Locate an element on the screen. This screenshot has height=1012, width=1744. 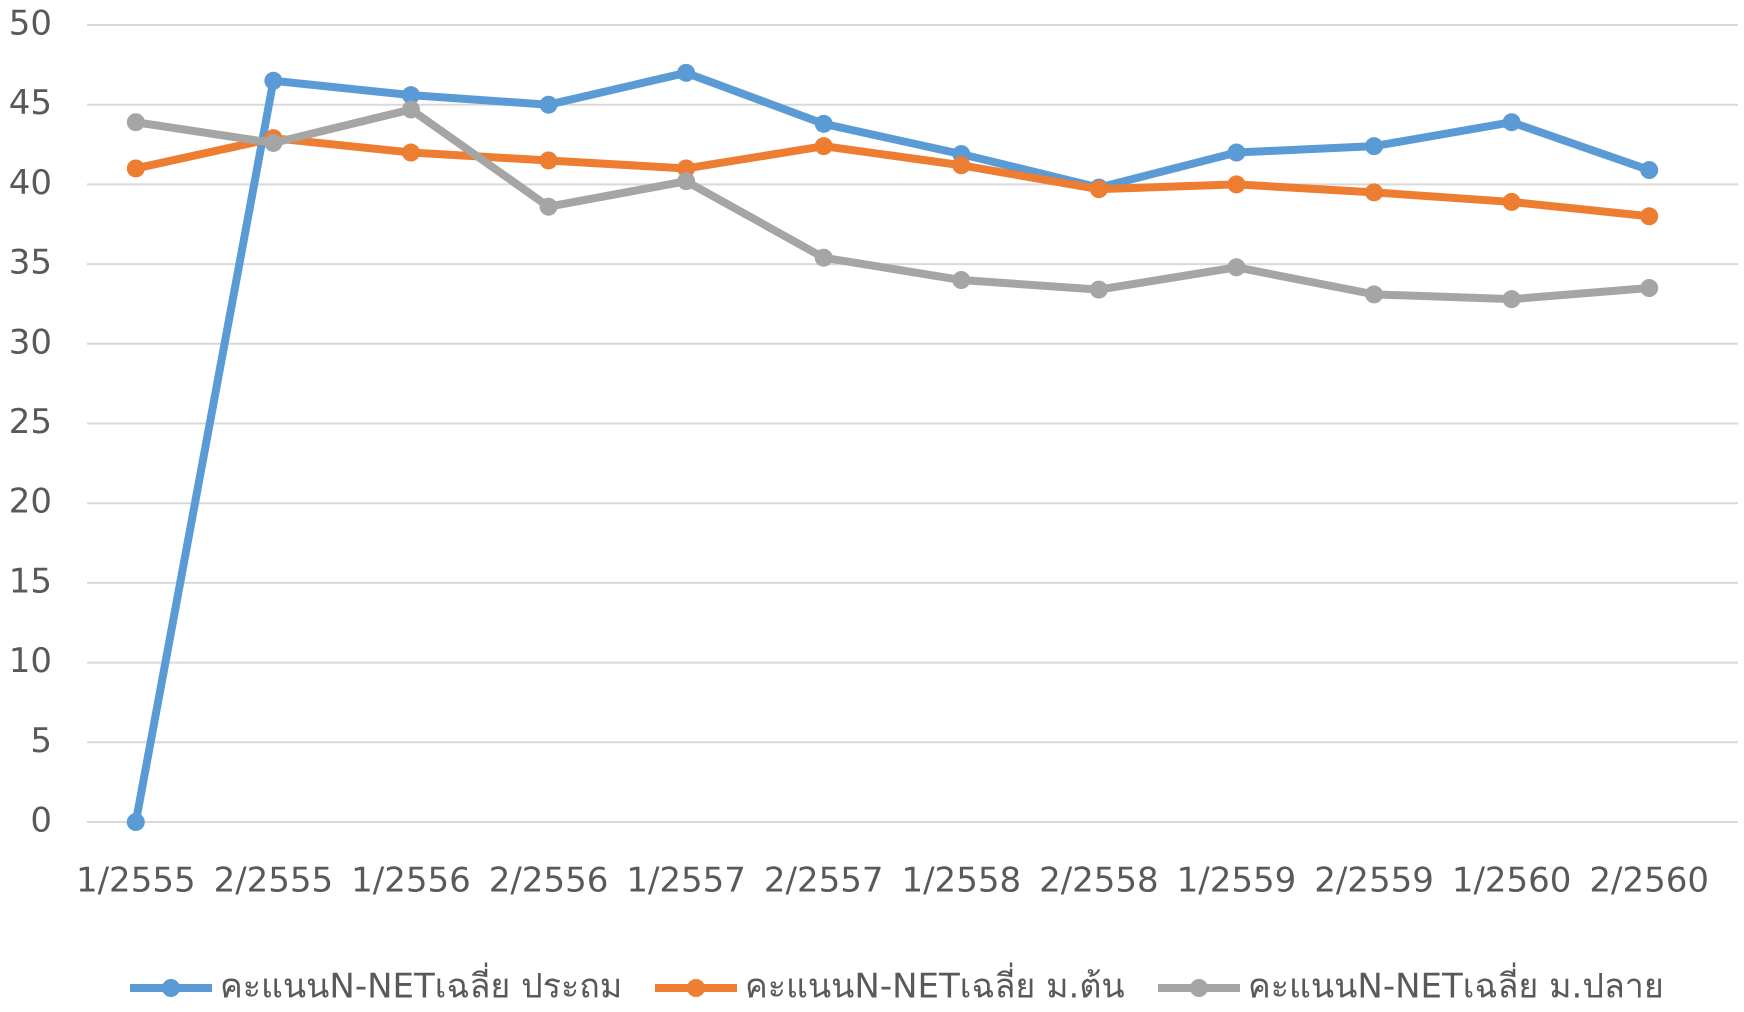
x-tick-label: 1/2558 is located at coordinates (961, 881).